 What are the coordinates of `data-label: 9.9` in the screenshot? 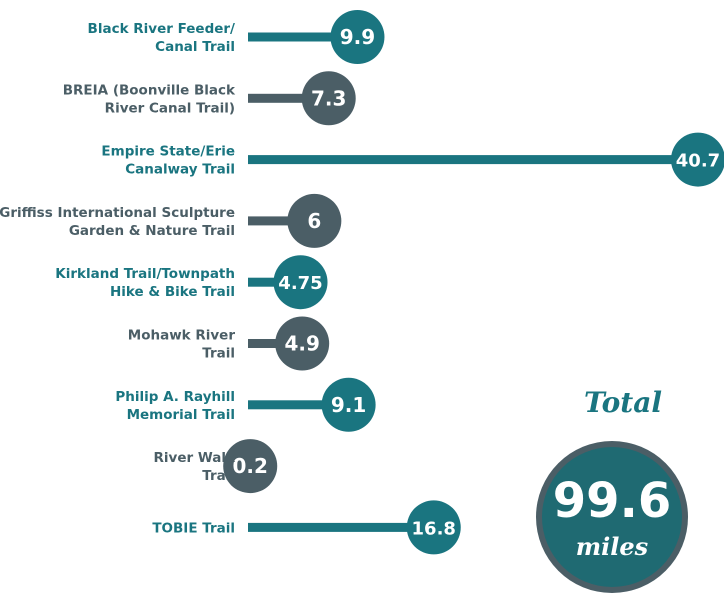 It's located at (357, 37).